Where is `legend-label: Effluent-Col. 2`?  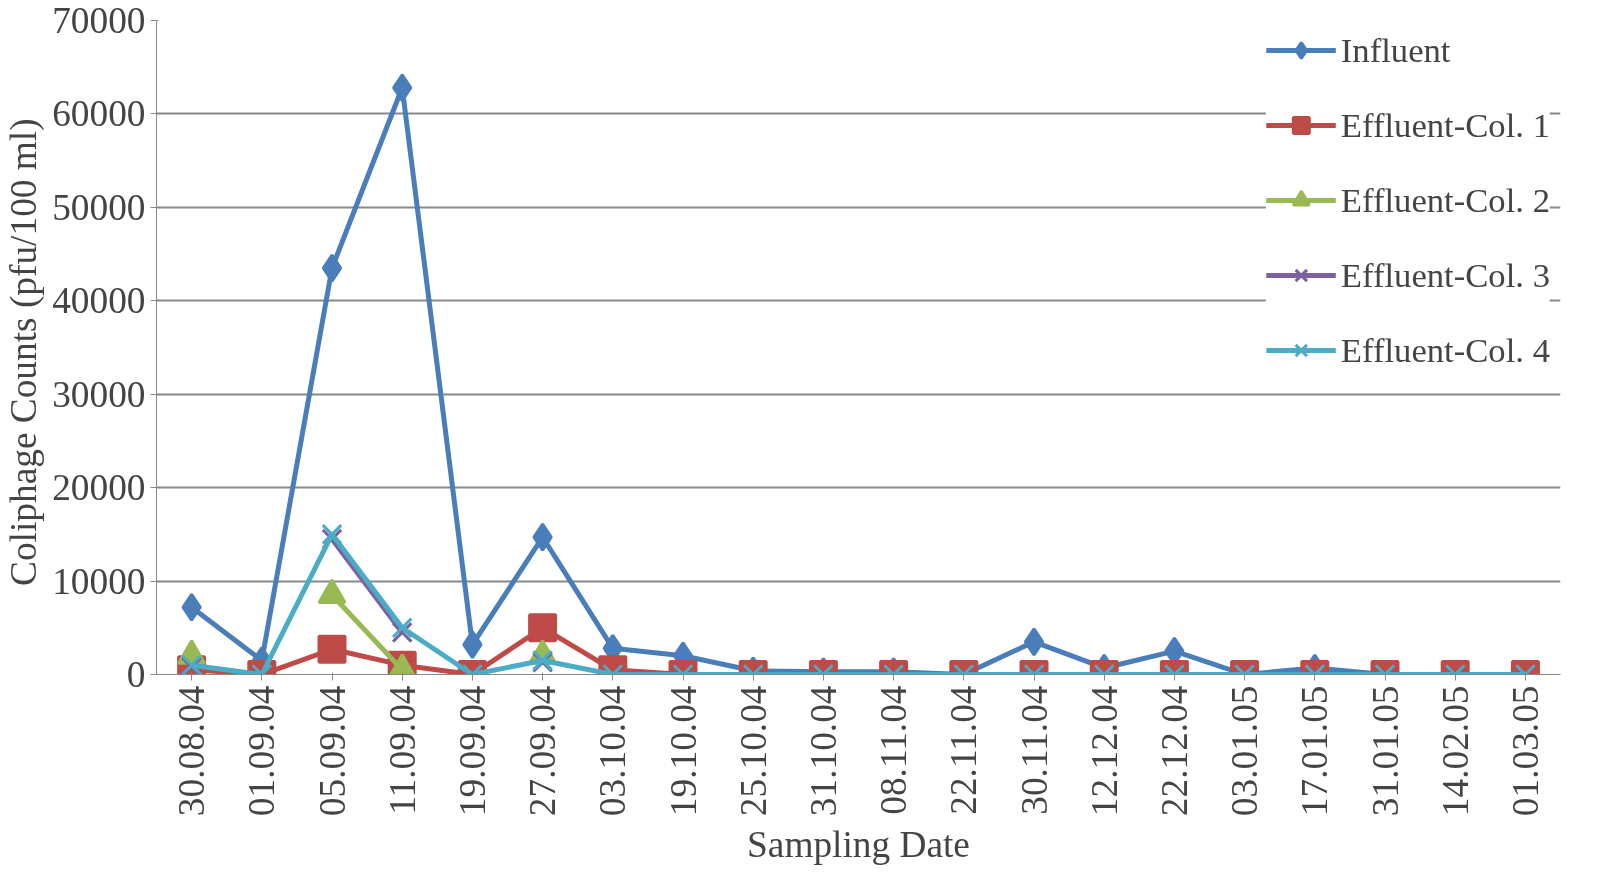 legend-label: Effluent-Col. 2 is located at coordinates (1445, 200).